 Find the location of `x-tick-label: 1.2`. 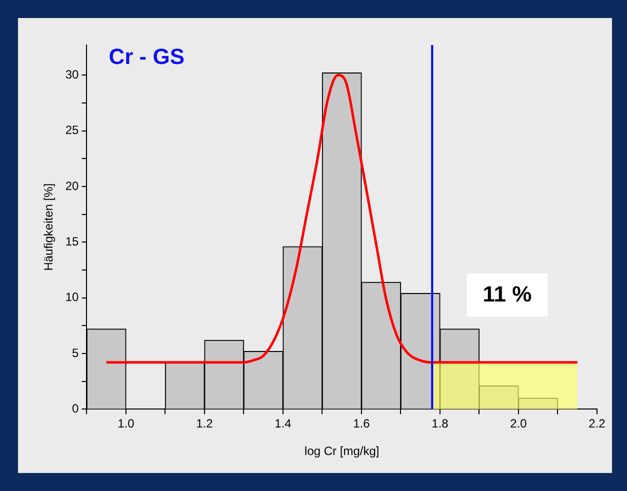

x-tick-label: 1.2 is located at coordinates (205, 423).